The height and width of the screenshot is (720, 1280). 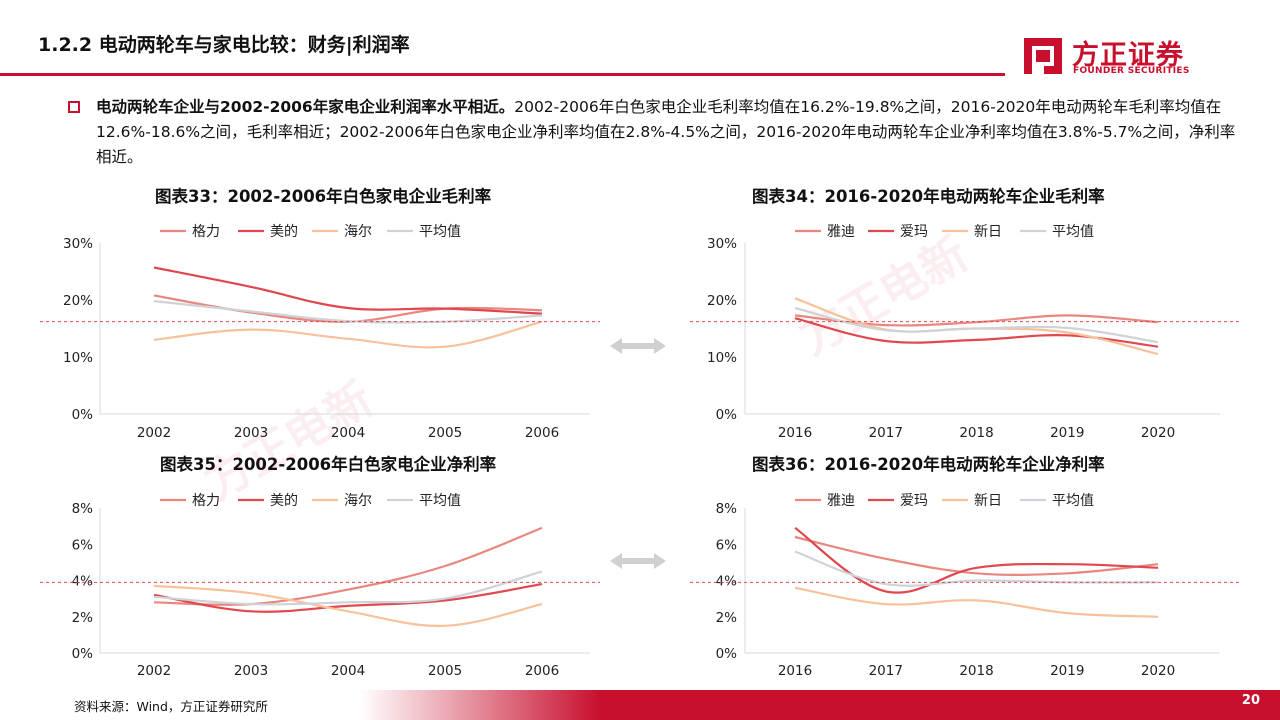 What do you see at coordinates (171, 706) in the screenshot?
I see `source-note: 资料来源：Wind，方正证券研究所` at bounding box center [171, 706].